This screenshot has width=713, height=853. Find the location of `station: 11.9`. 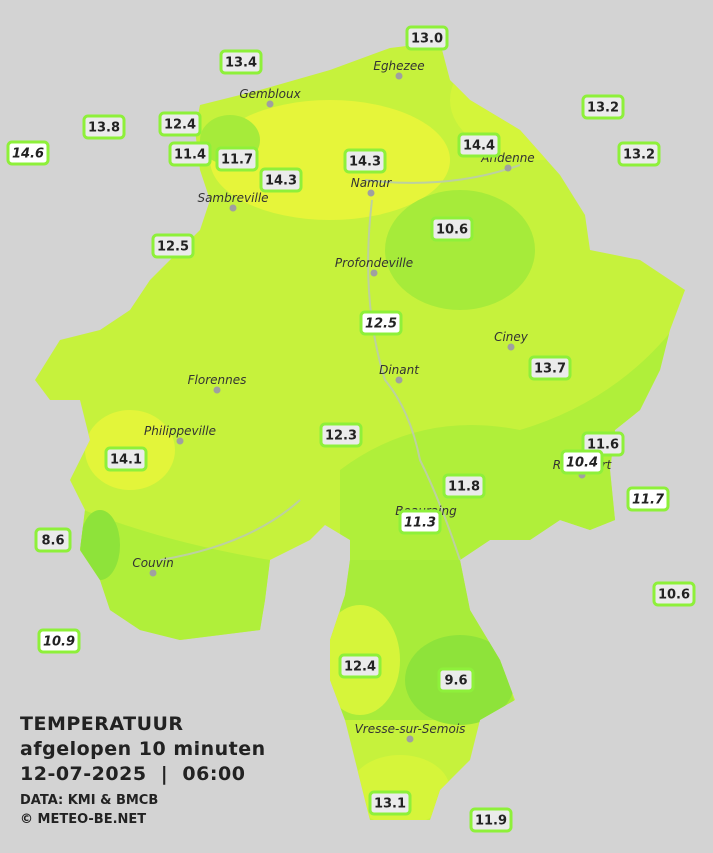

station: 11.9 is located at coordinates (491, 820).